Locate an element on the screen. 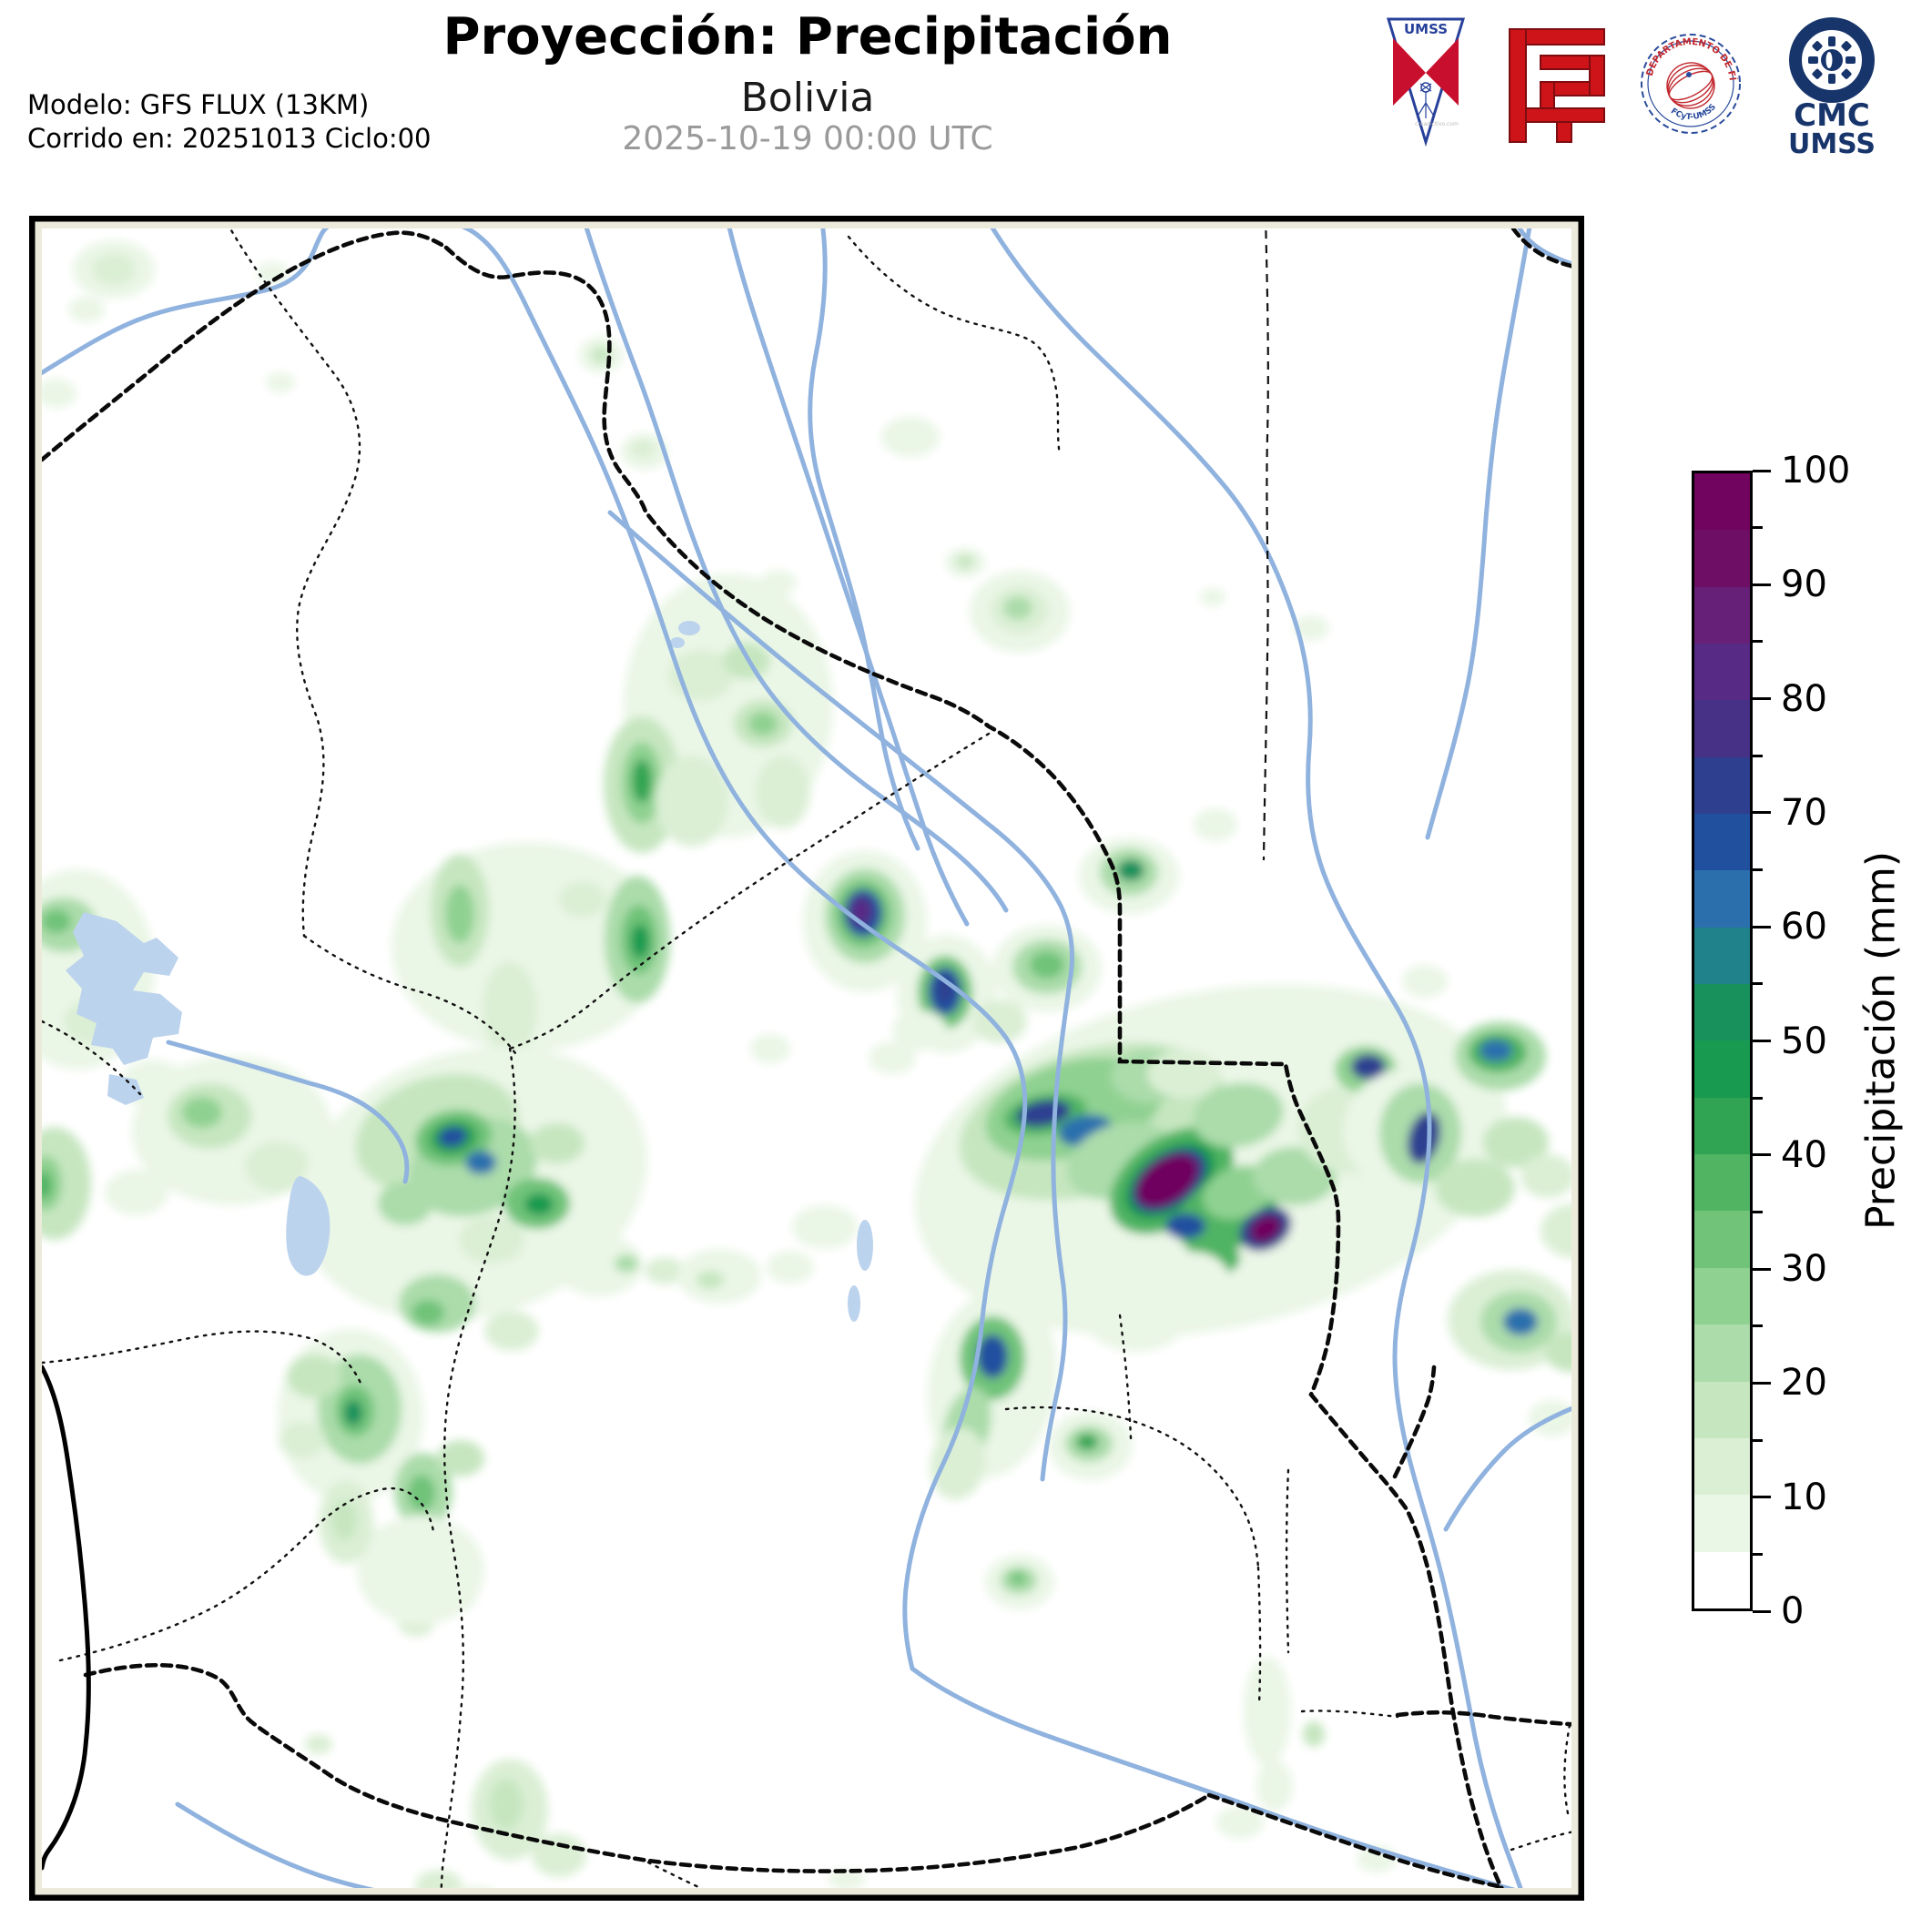 The height and width of the screenshot is (1928, 1932). valid-datetime: 2025-10-19 00:00 UTC is located at coordinates (807, 138).